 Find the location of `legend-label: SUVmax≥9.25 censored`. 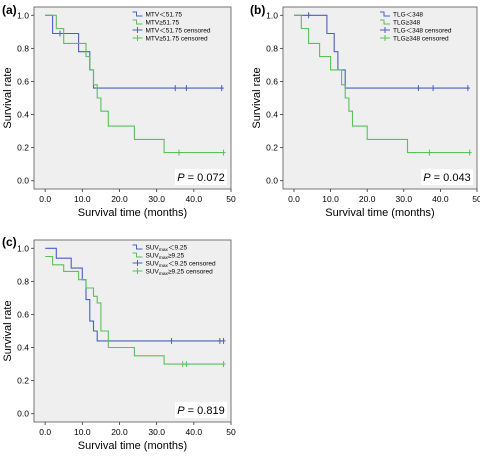

legend-label: SUVmax≥9.25 censored is located at coordinates (180, 273).